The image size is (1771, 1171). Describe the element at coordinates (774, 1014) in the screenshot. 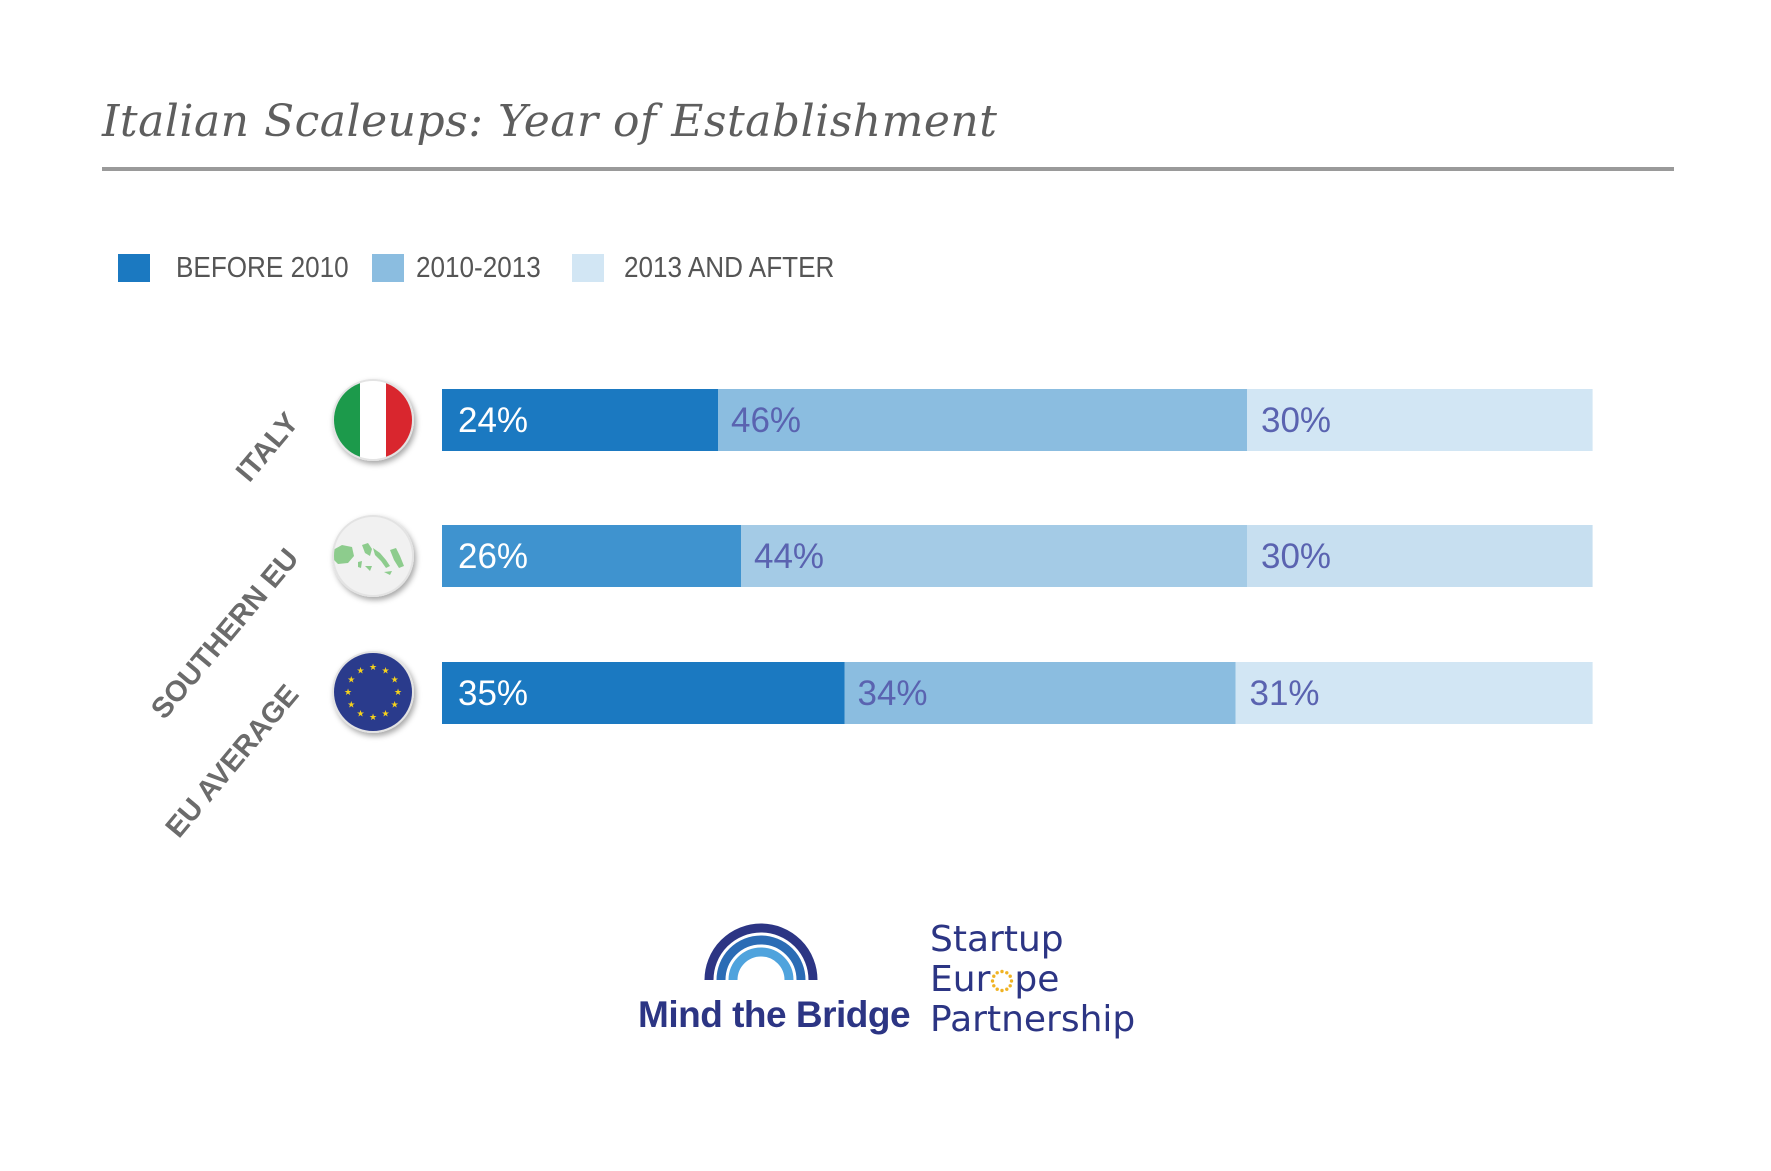

I see `mind-the-bridge-wordmark: Mind the Bridge` at that location.